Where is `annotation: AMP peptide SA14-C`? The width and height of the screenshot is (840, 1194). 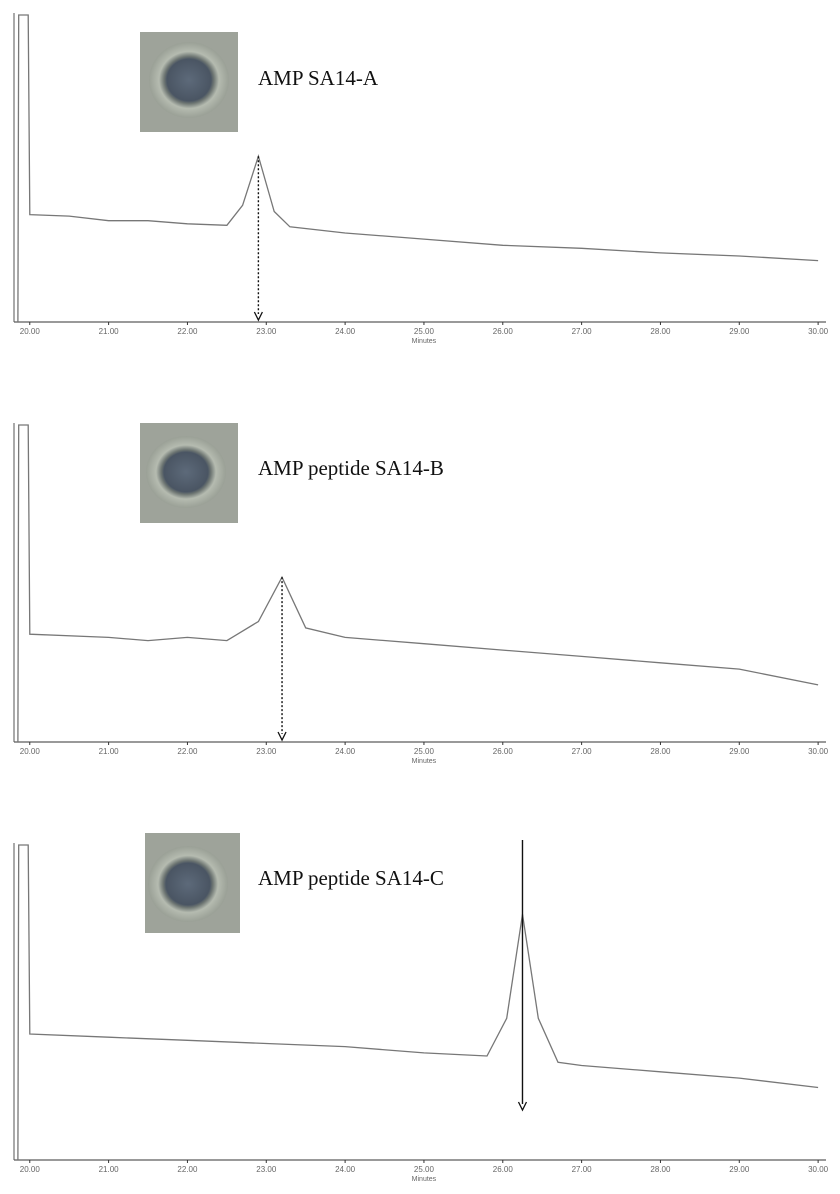 annotation: AMP peptide SA14-C is located at coordinates (351, 878).